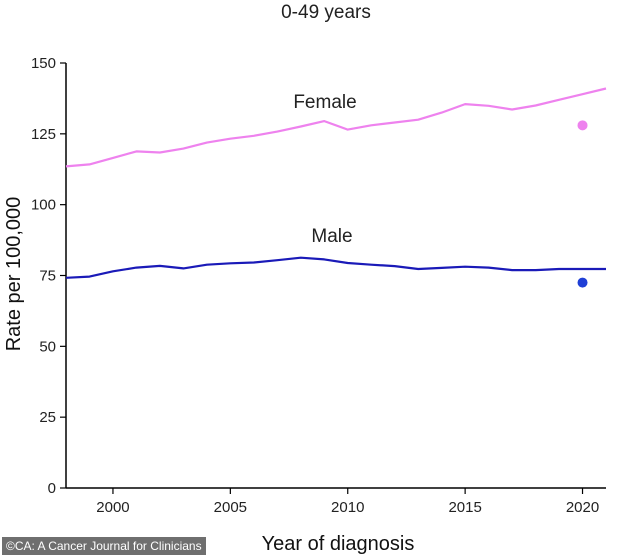  I want to click on x-tick-label: 2020, so click(582, 507).